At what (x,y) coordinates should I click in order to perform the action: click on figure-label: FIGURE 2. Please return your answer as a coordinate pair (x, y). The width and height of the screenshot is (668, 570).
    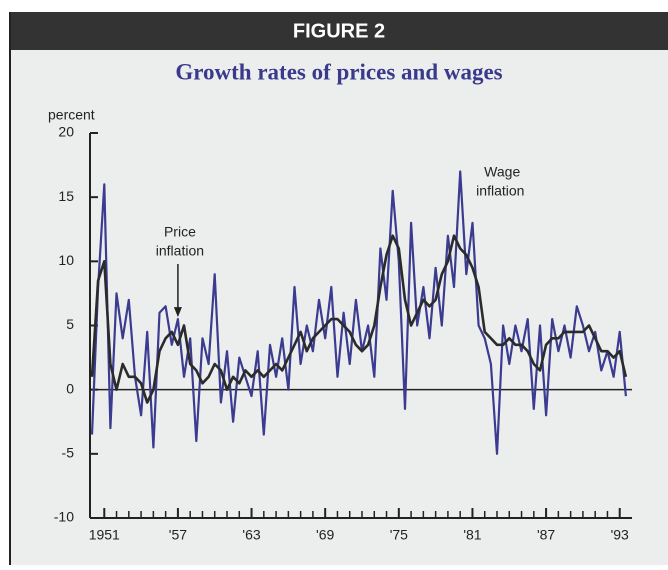
    Looking at the image, I should click on (339, 31).